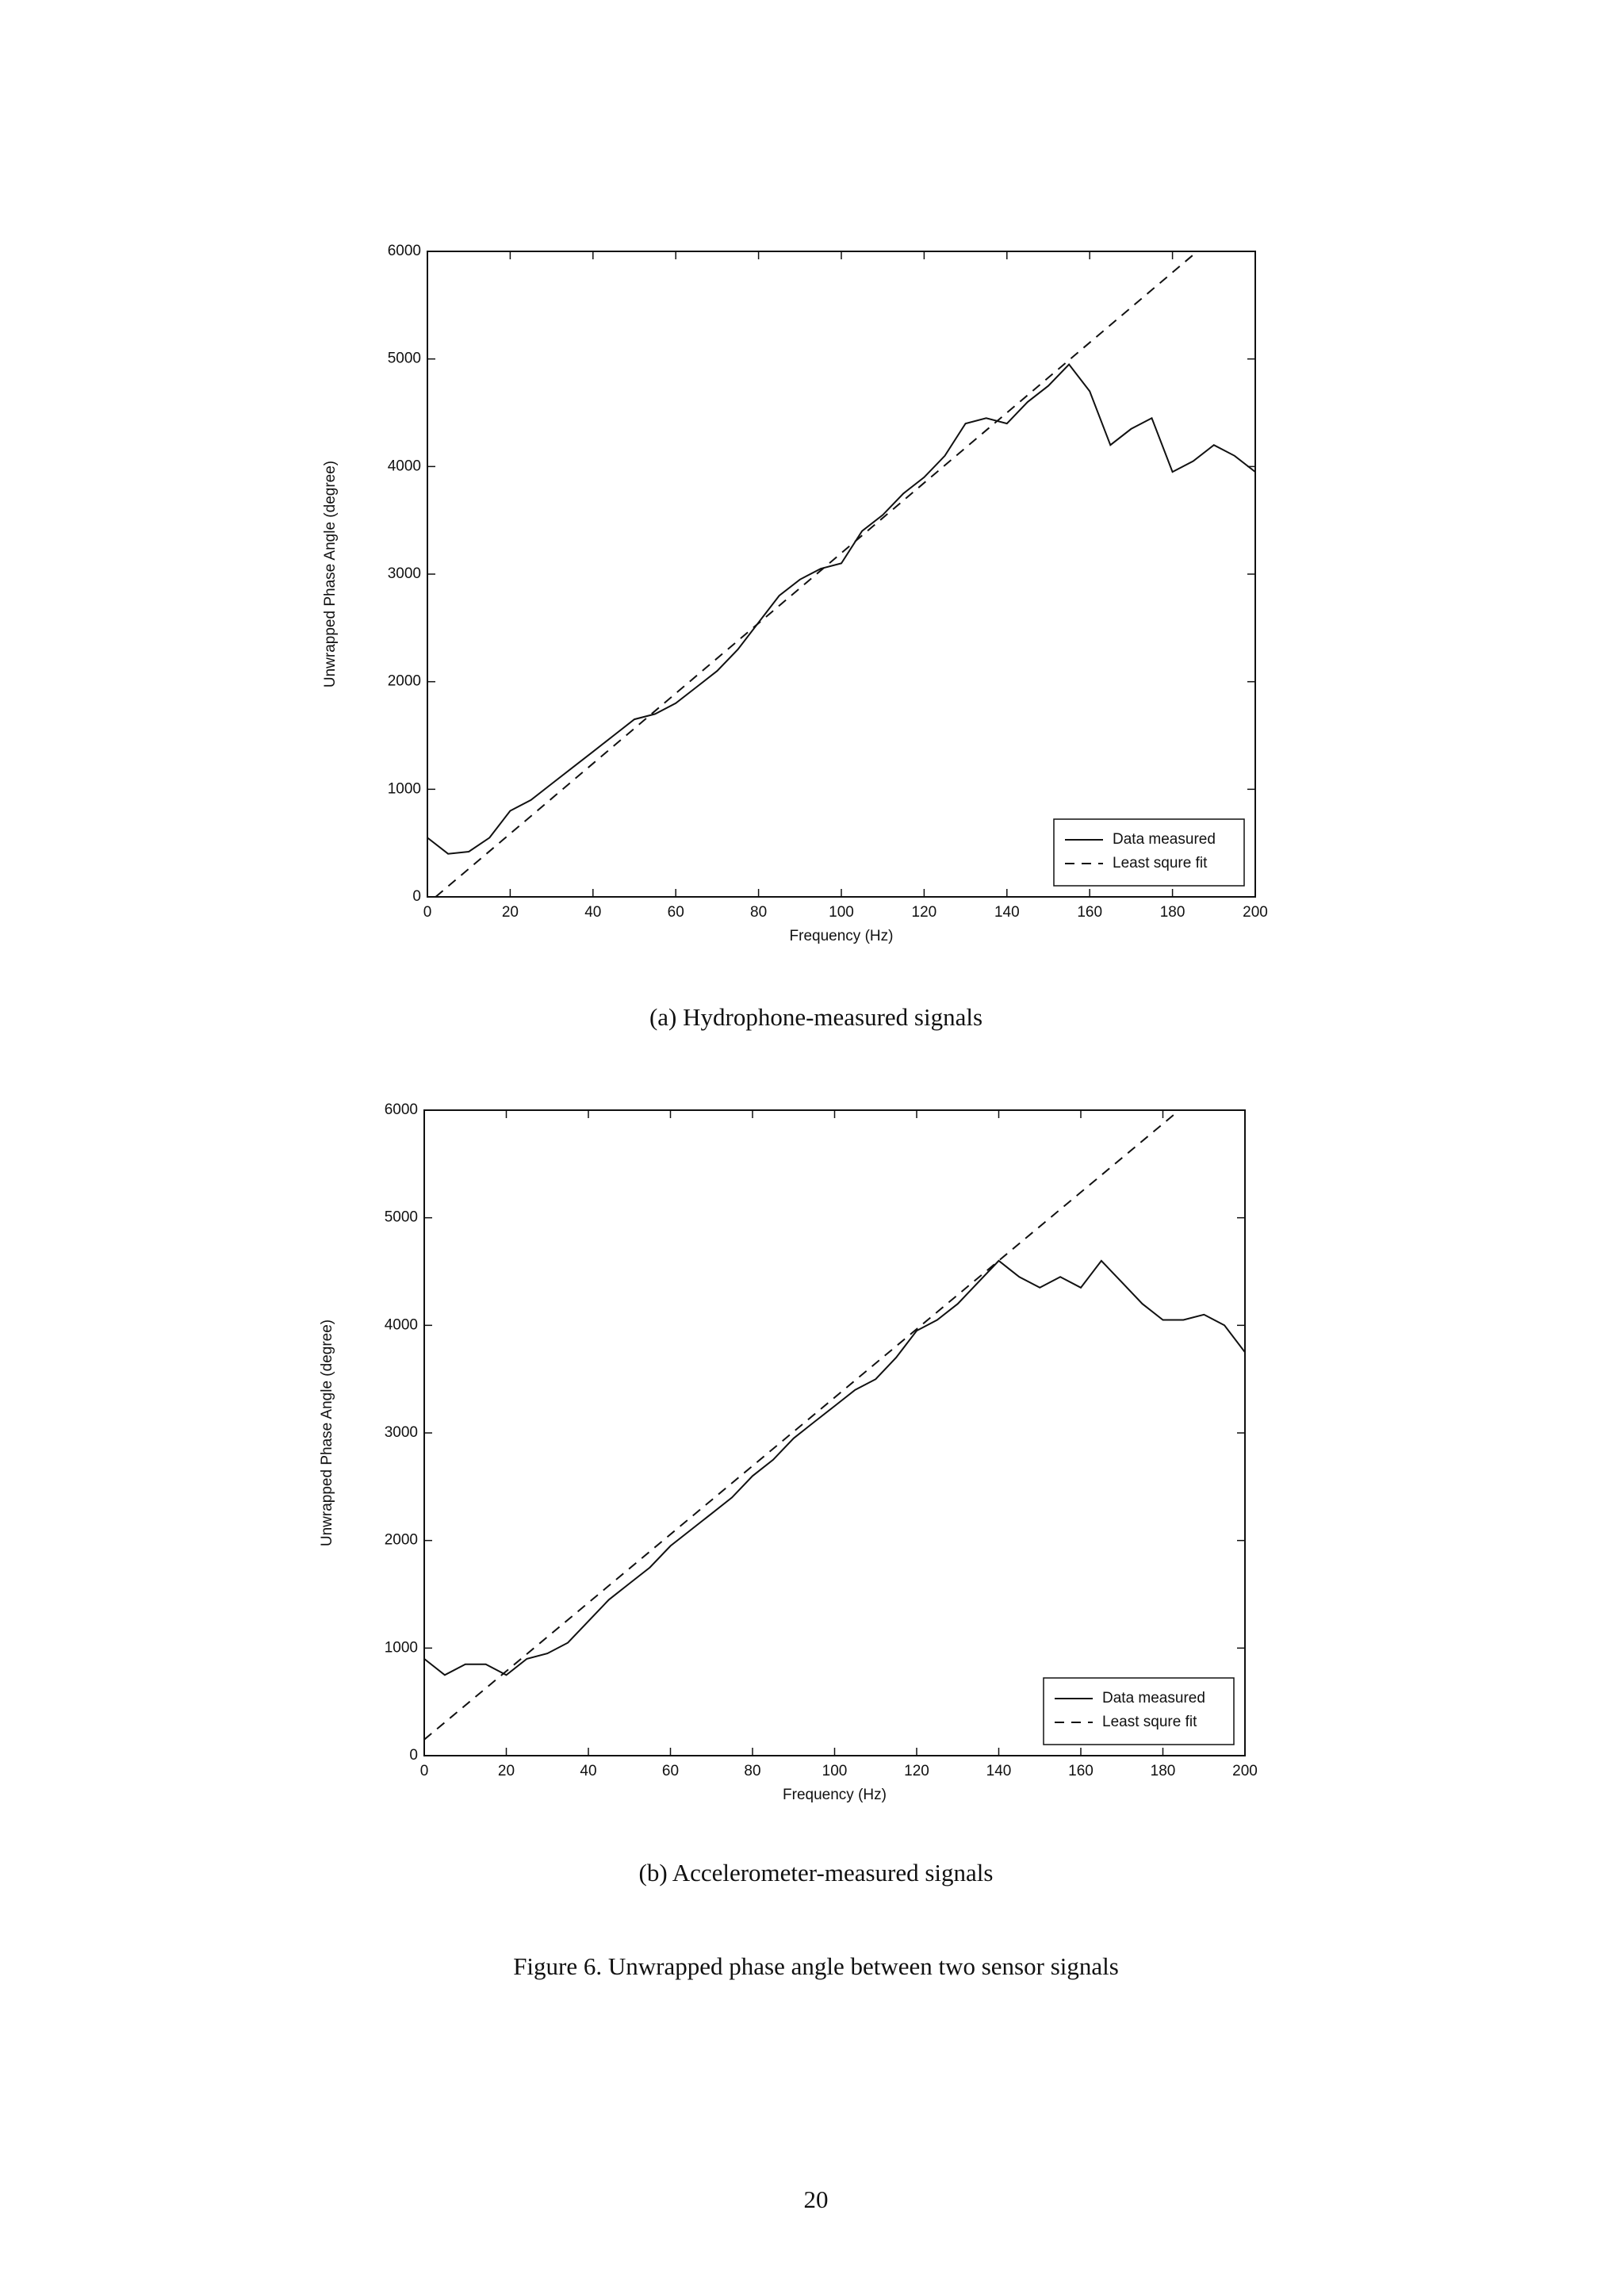 This screenshot has height=2283, width=1624. What do you see at coordinates (817, 2199) in the screenshot?
I see `page-number: 20` at bounding box center [817, 2199].